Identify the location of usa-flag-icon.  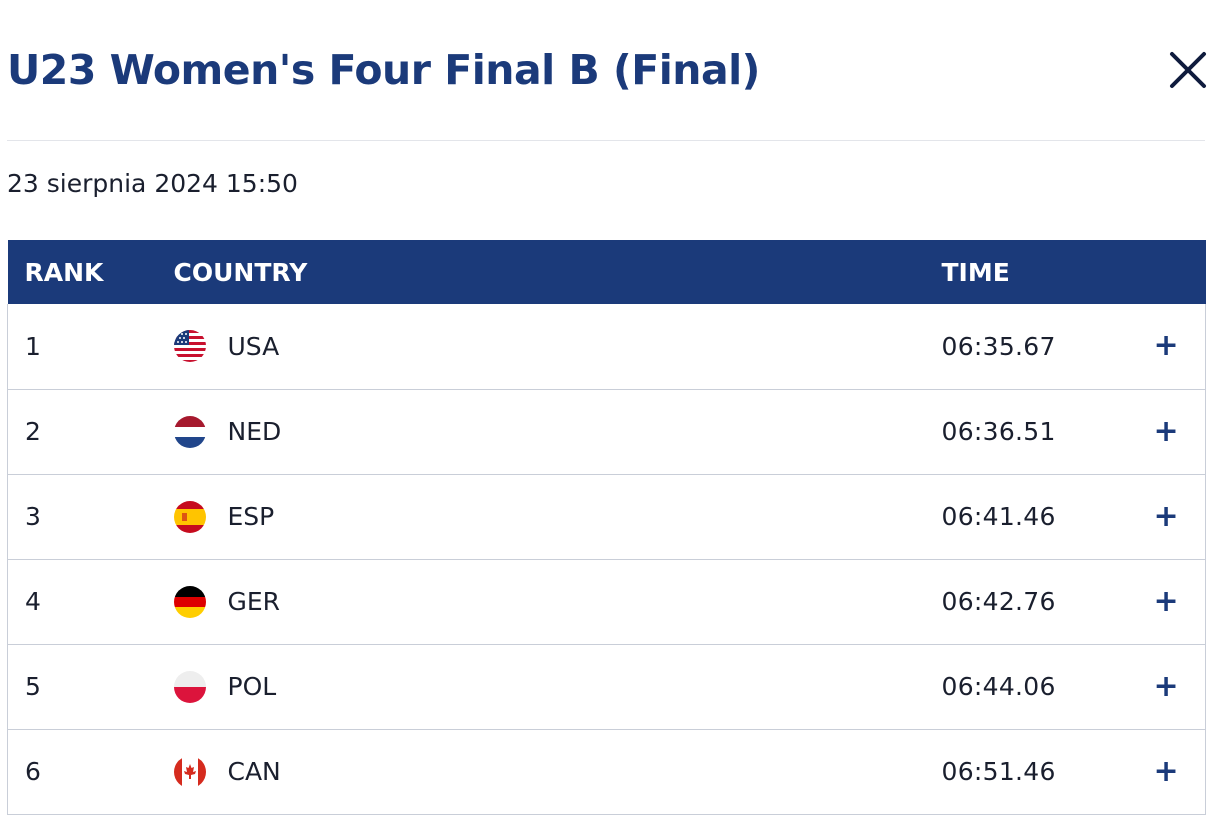
(189, 346).